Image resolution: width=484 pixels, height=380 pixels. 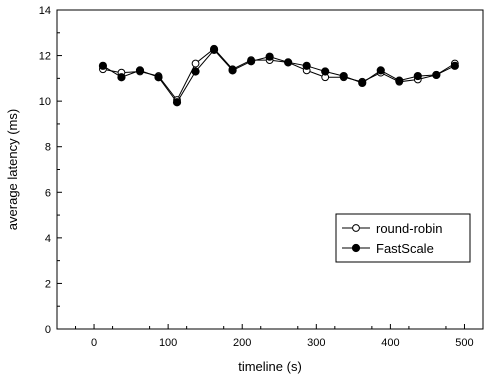 I want to click on y-tick-label: 0, so click(x=48, y=330).